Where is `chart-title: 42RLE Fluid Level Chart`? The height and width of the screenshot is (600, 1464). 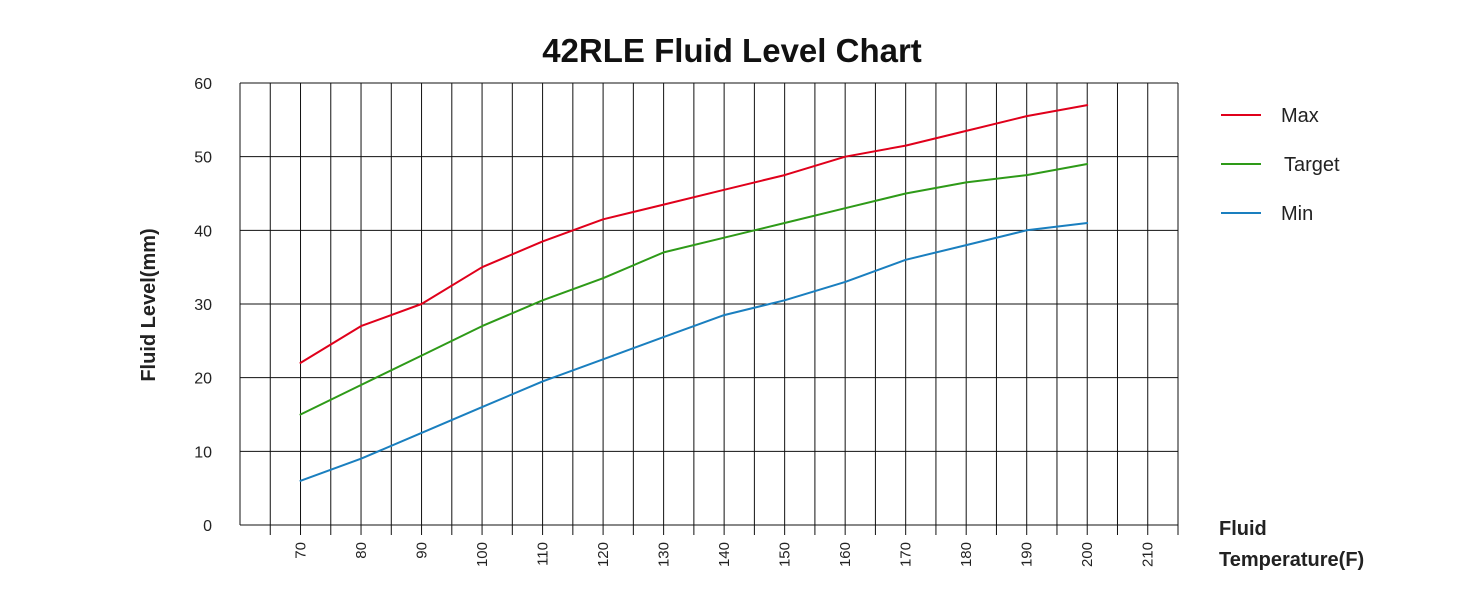 chart-title: 42RLE Fluid Level Chart is located at coordinates (732, 50).